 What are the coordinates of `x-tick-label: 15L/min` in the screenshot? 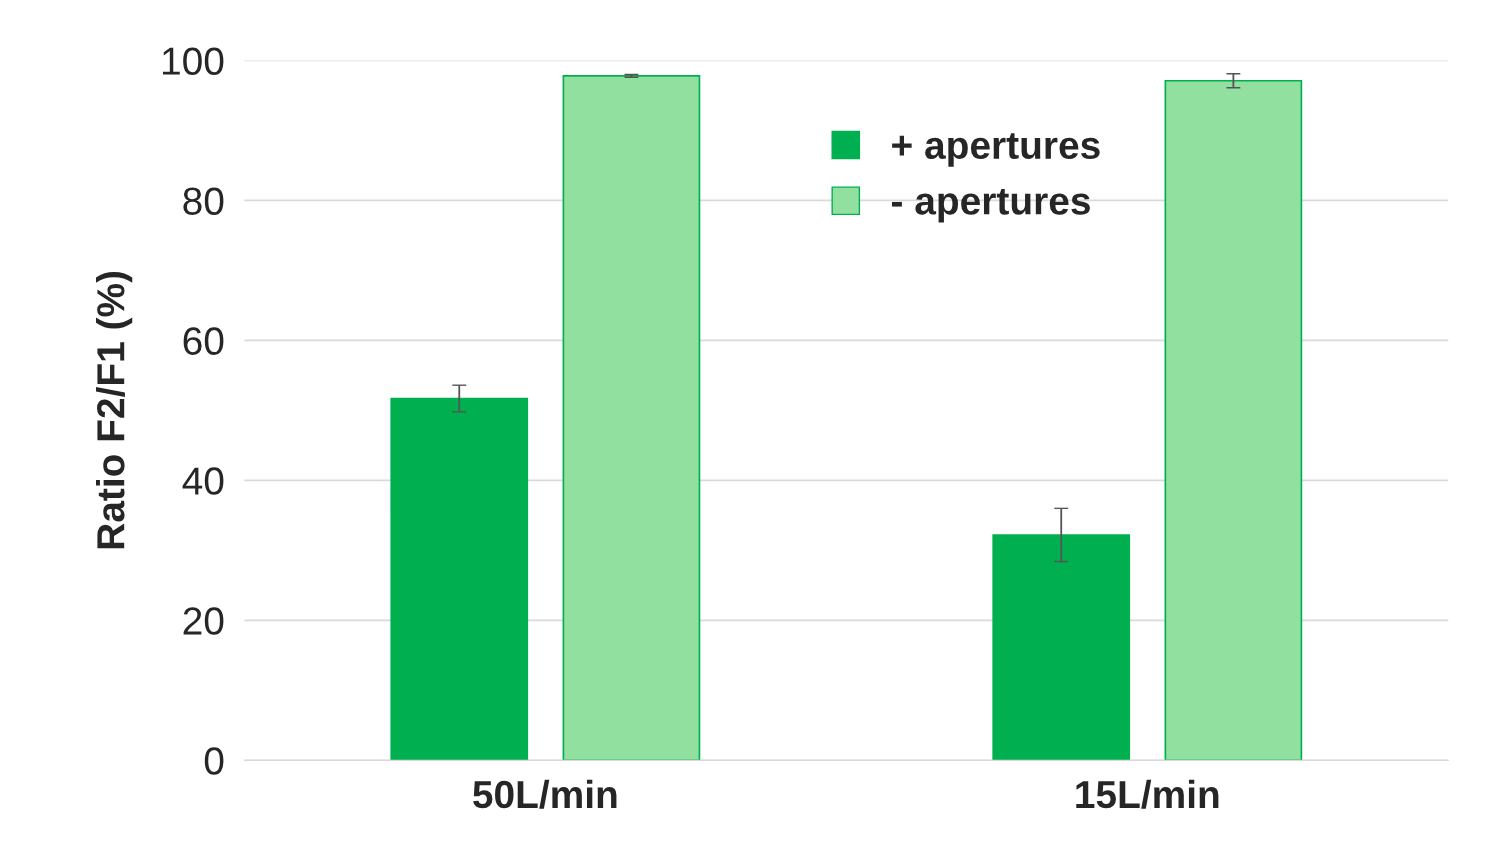 It's located at (1147, 794).